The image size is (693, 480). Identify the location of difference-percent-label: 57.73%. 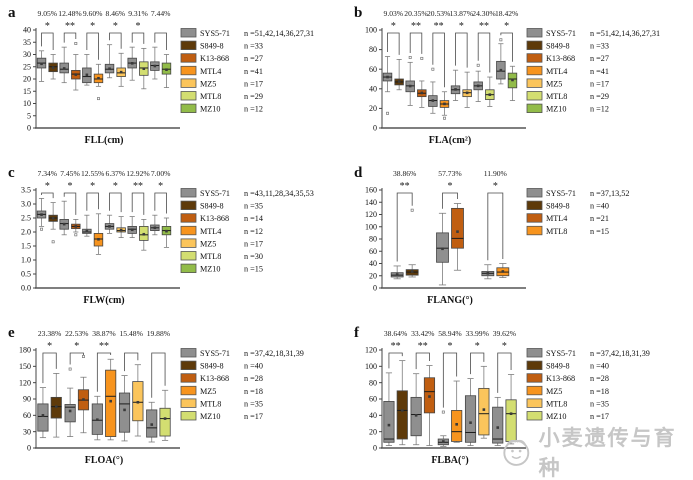
(450, 173).